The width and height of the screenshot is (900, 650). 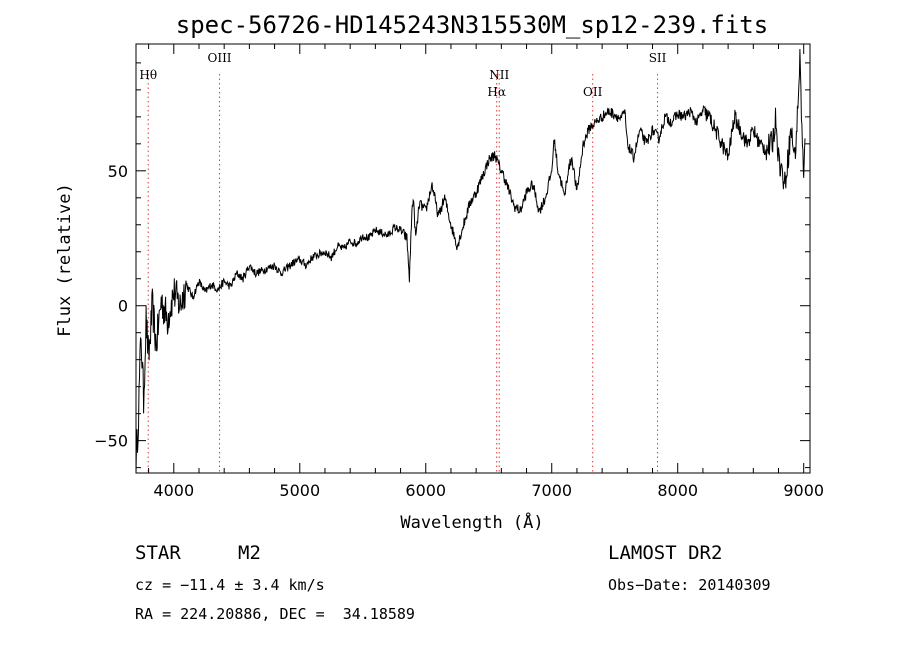 What do you see at coordinates (148, 75) in the screenshot?
I see `line-label-0: Hθ` at bounding box center [148, 75].